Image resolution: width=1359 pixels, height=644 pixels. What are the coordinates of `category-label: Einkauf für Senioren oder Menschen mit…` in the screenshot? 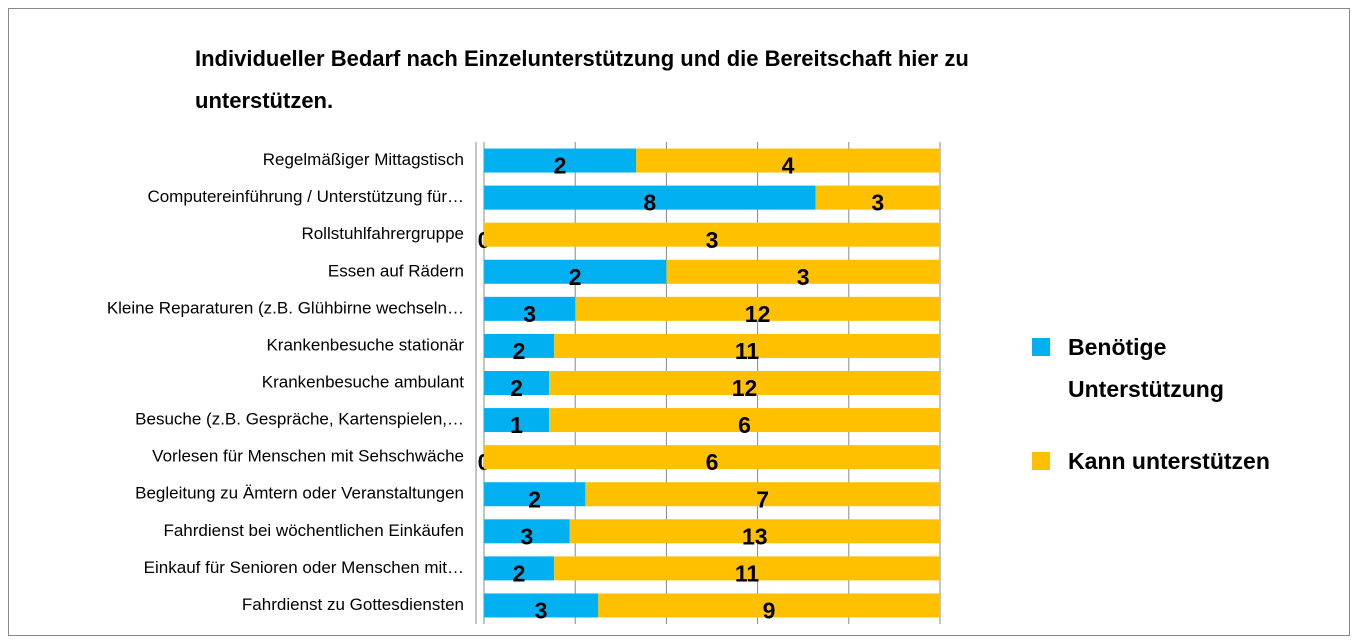 It's located at (304, 567).